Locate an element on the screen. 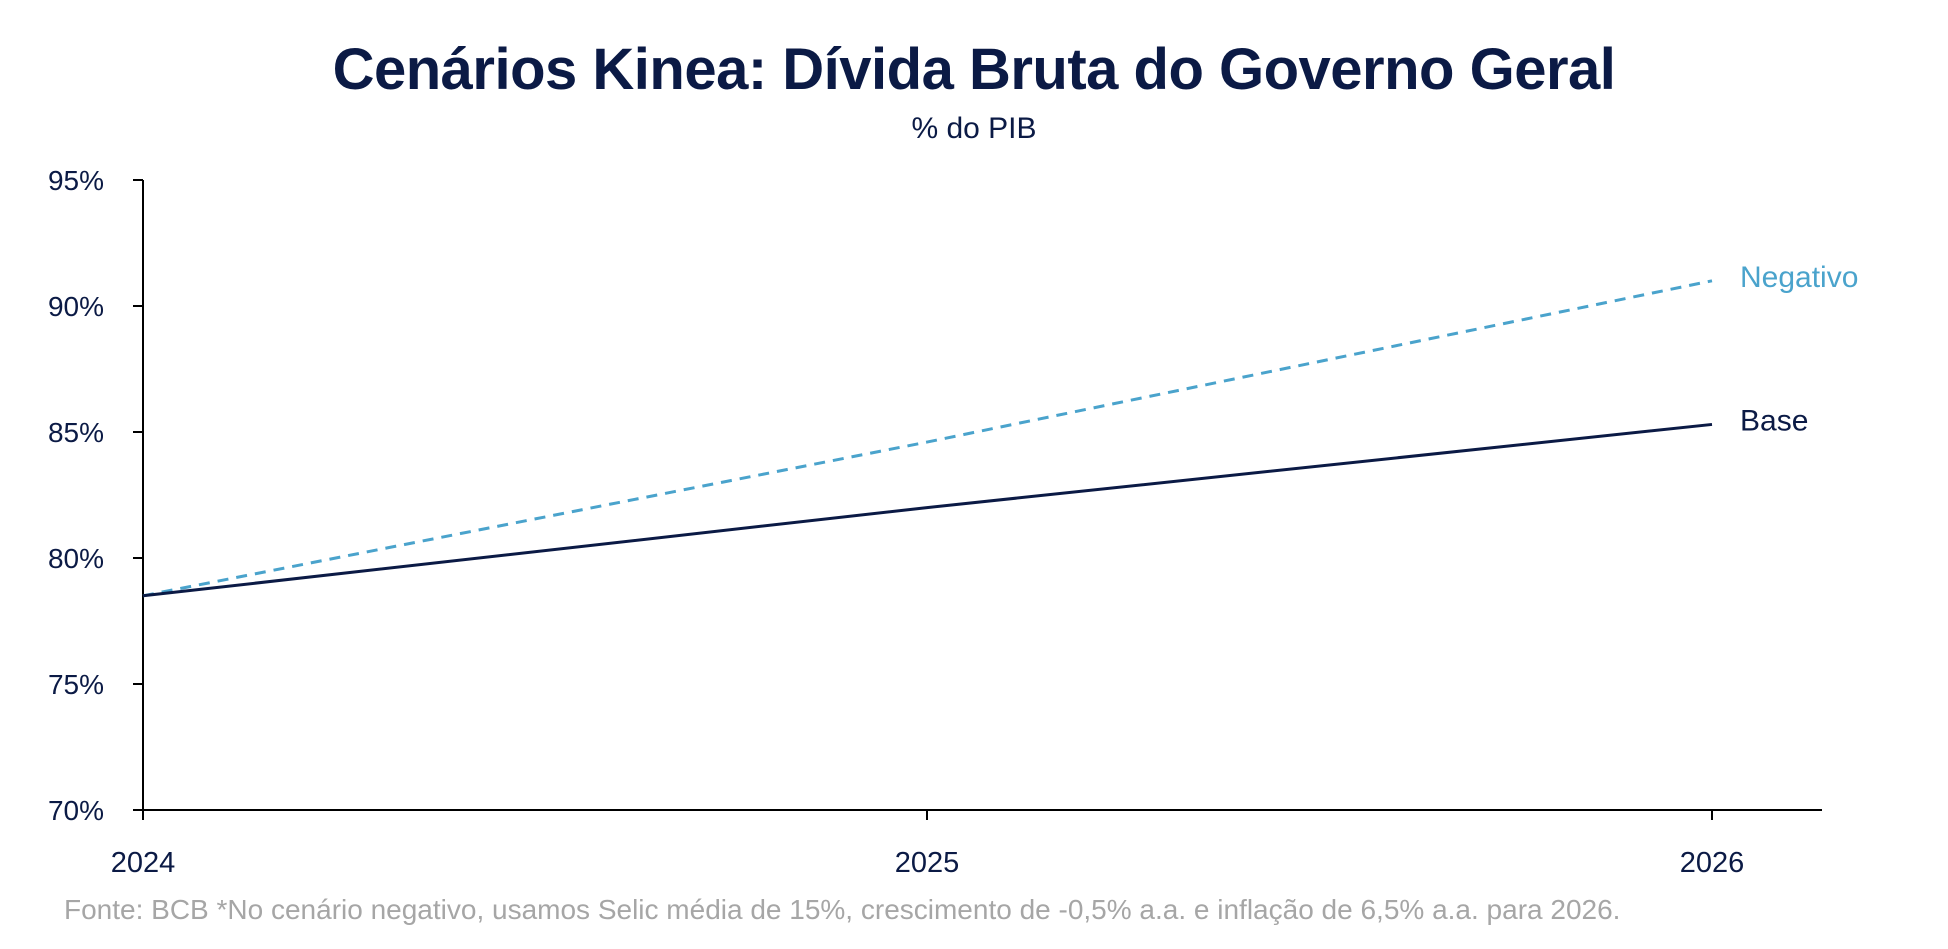 This screenshot has height=949, width=1948. series-line-base is located at coordinates (927, 510).